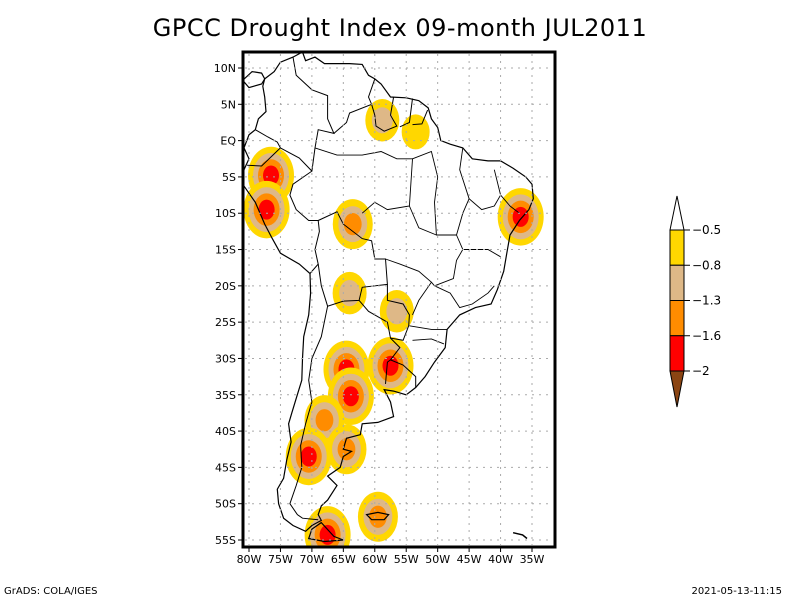 The image size is (800, 600). I want to click on drought-region-uruguay-north, so click(390, 365).